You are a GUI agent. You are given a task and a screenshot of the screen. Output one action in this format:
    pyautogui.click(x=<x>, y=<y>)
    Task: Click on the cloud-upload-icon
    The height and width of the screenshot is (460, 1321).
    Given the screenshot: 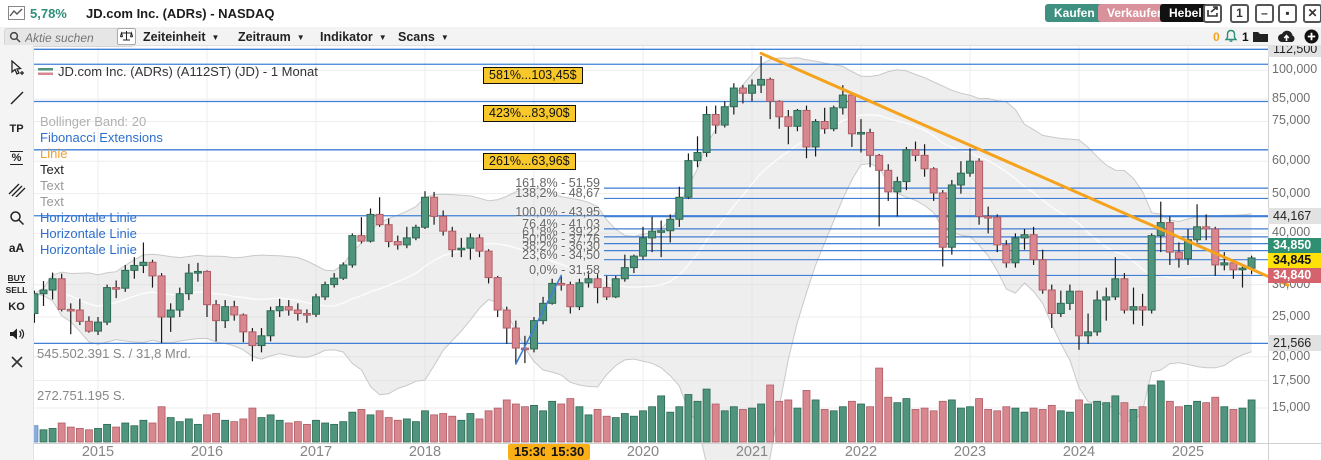 What is the action you would take?
    pyautogui.click(x=1286, y=38)
    